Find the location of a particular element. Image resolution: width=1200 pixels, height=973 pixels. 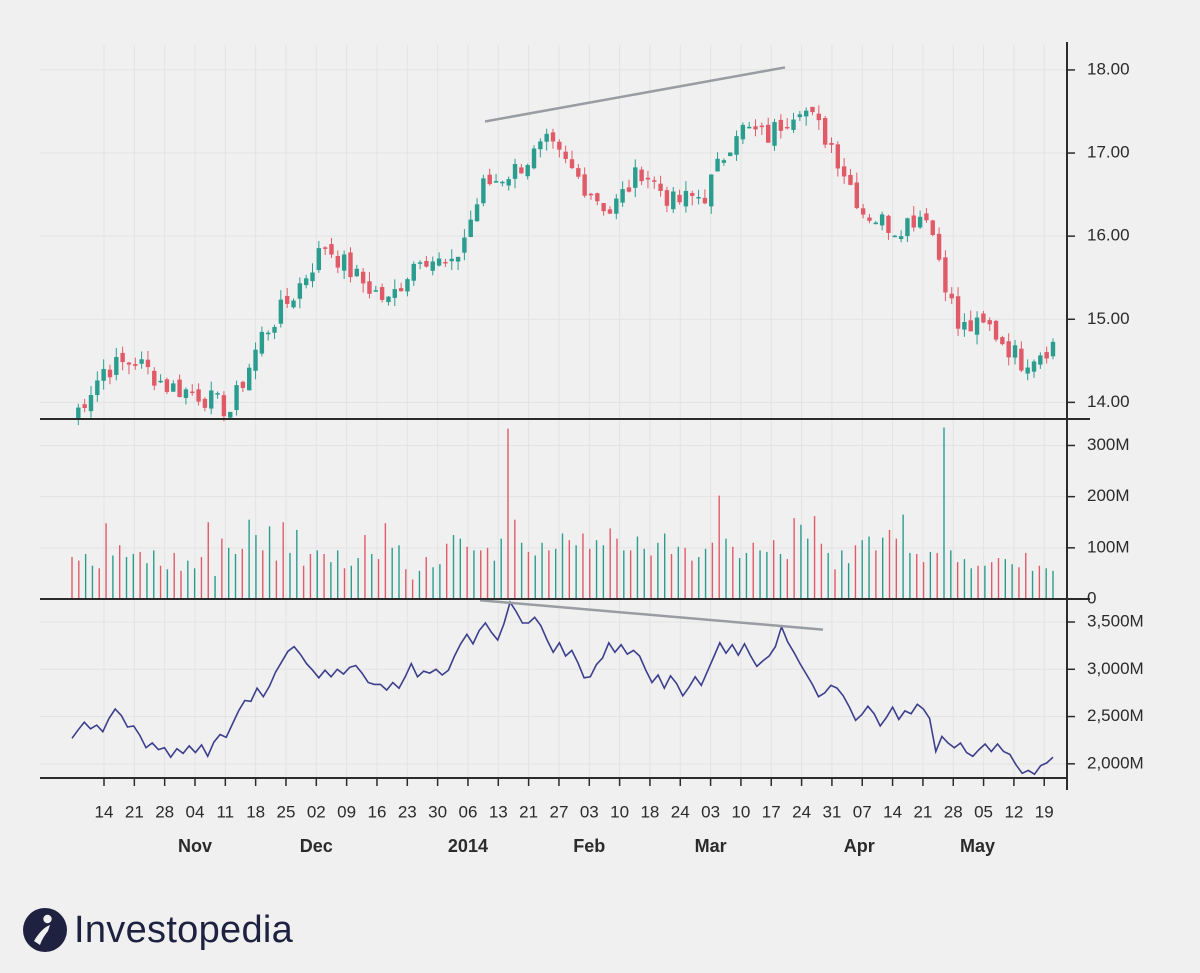

price-axis-tick-label: 15.00 is located at coordinates (1108, 318).